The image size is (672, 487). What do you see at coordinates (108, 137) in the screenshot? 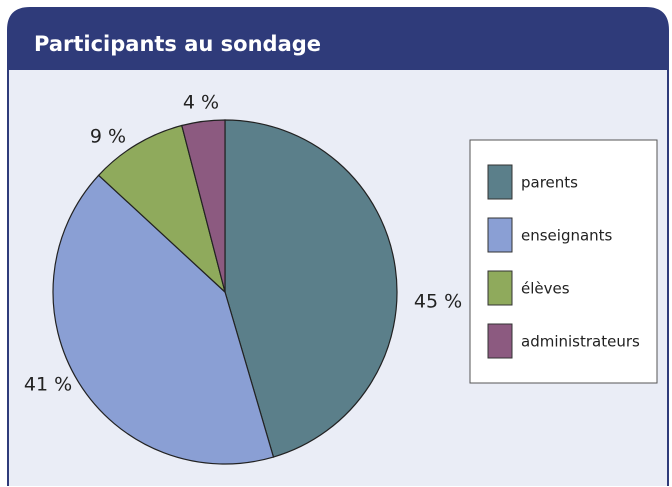
I see `data-label: 9 %` at bounding box center [108, 137].